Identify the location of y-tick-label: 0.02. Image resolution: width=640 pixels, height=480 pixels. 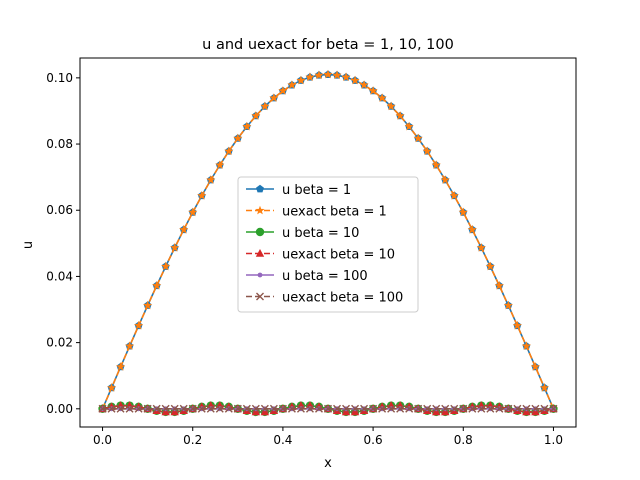
(59, 343).